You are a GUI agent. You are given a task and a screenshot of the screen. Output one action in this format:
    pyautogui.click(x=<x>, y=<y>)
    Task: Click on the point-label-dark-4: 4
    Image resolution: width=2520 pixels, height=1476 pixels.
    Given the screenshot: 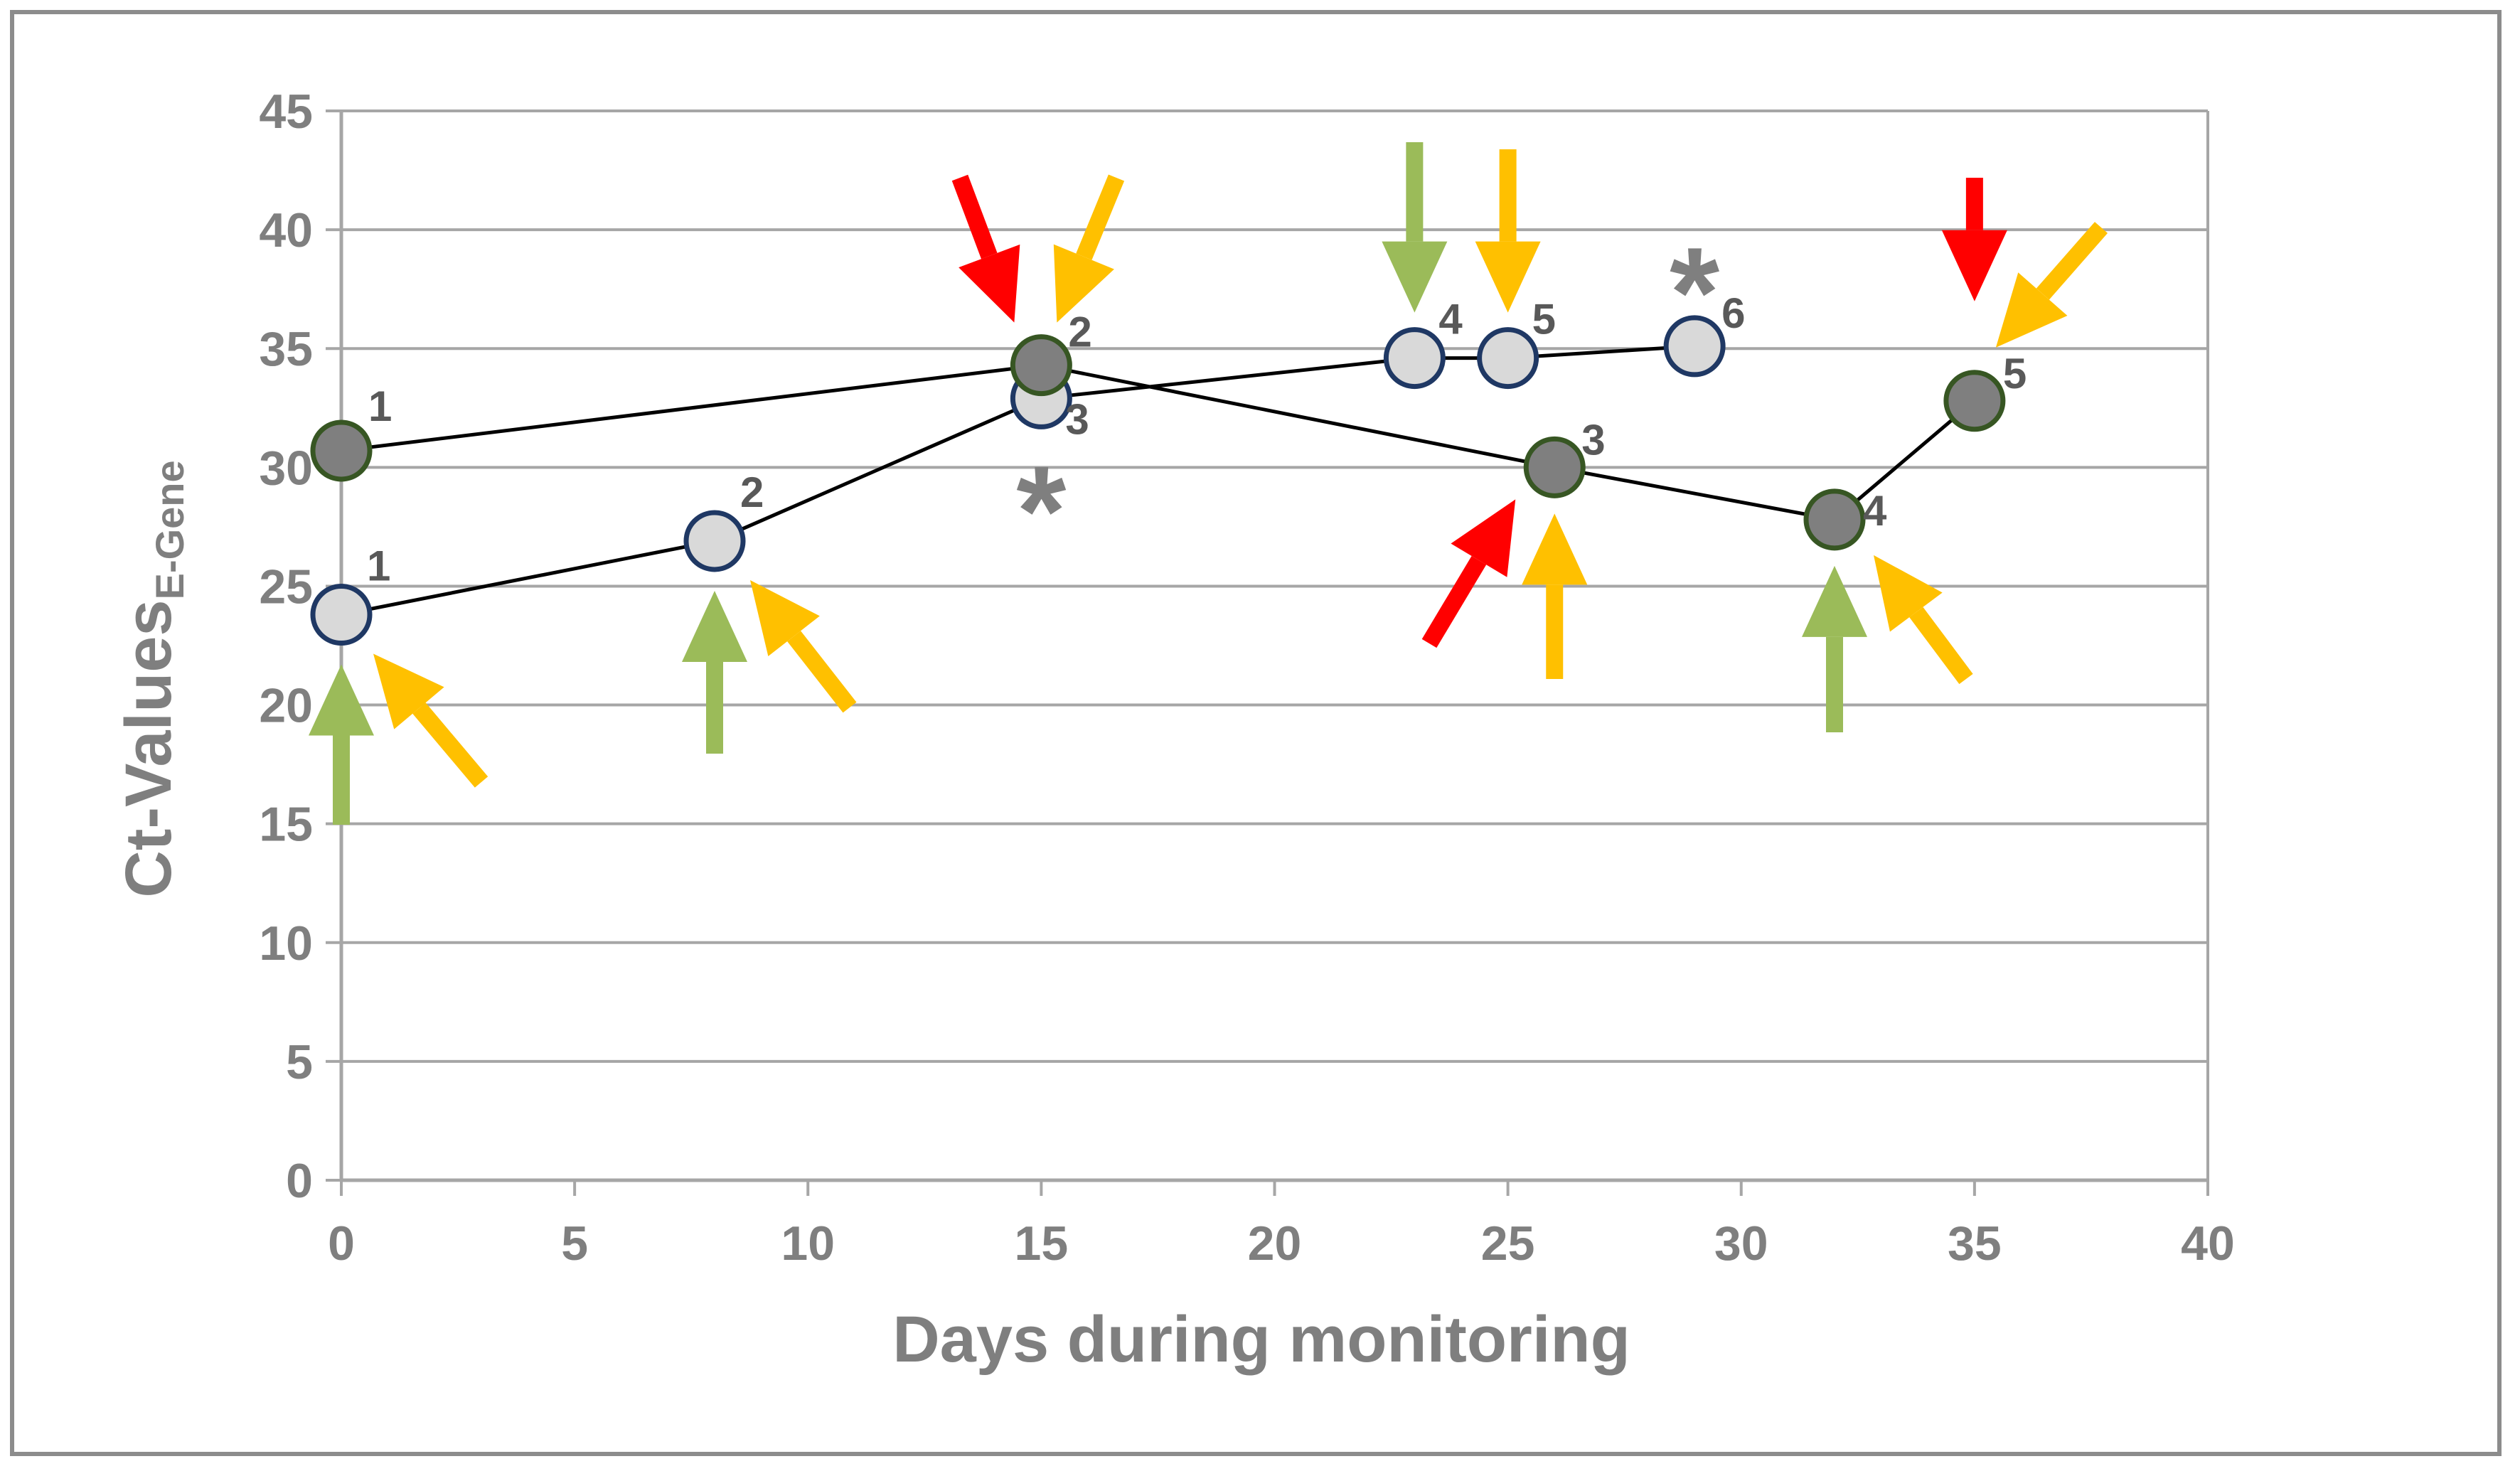 What is the action you would take?
    pyautogui.click(x=1875, y=511)
    